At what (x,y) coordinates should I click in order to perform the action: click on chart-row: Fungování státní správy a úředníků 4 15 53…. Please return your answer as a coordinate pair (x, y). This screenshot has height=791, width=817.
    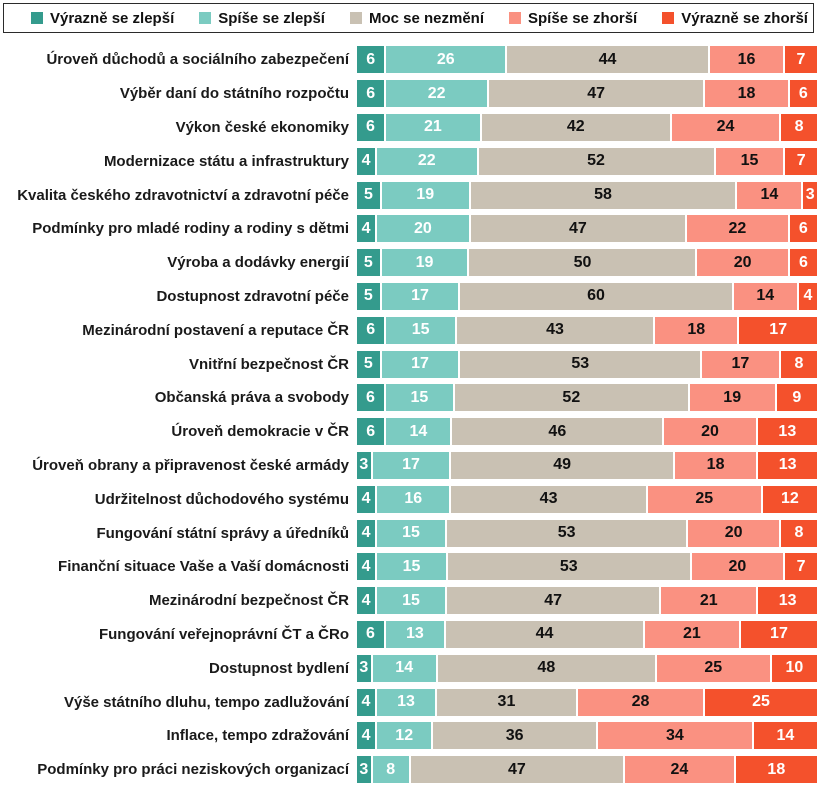
    Looking at the image, I should click on (408, 533).